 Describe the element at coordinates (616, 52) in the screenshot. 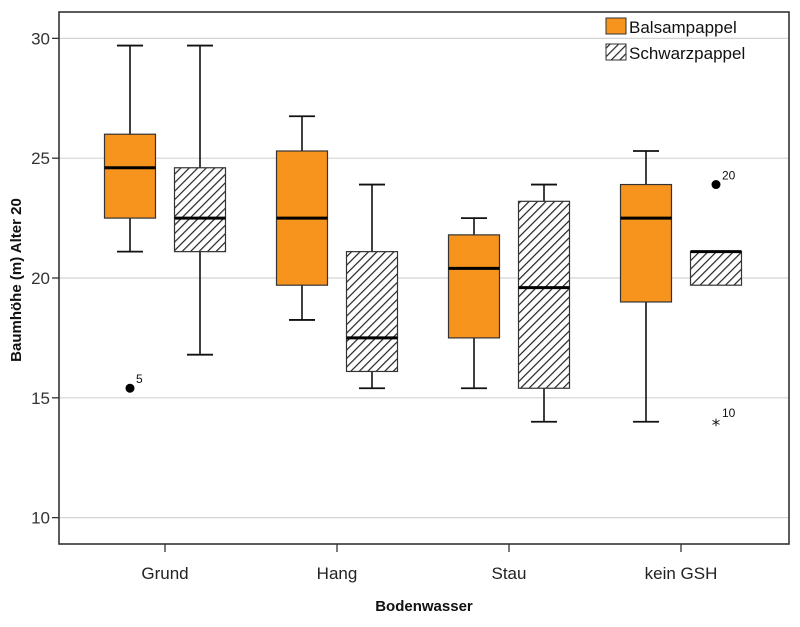

I see `legend-swatch-schwarzpappel` at that location.